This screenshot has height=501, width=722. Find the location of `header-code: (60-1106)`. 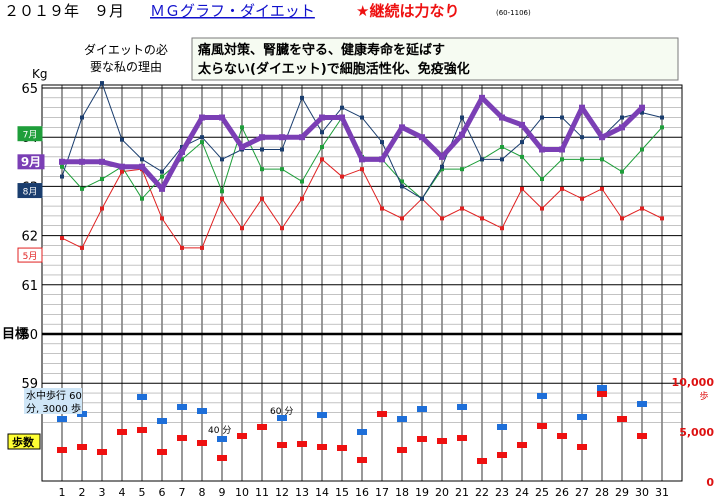

header-code: (60-1106) is located at coordinates (513, 13).